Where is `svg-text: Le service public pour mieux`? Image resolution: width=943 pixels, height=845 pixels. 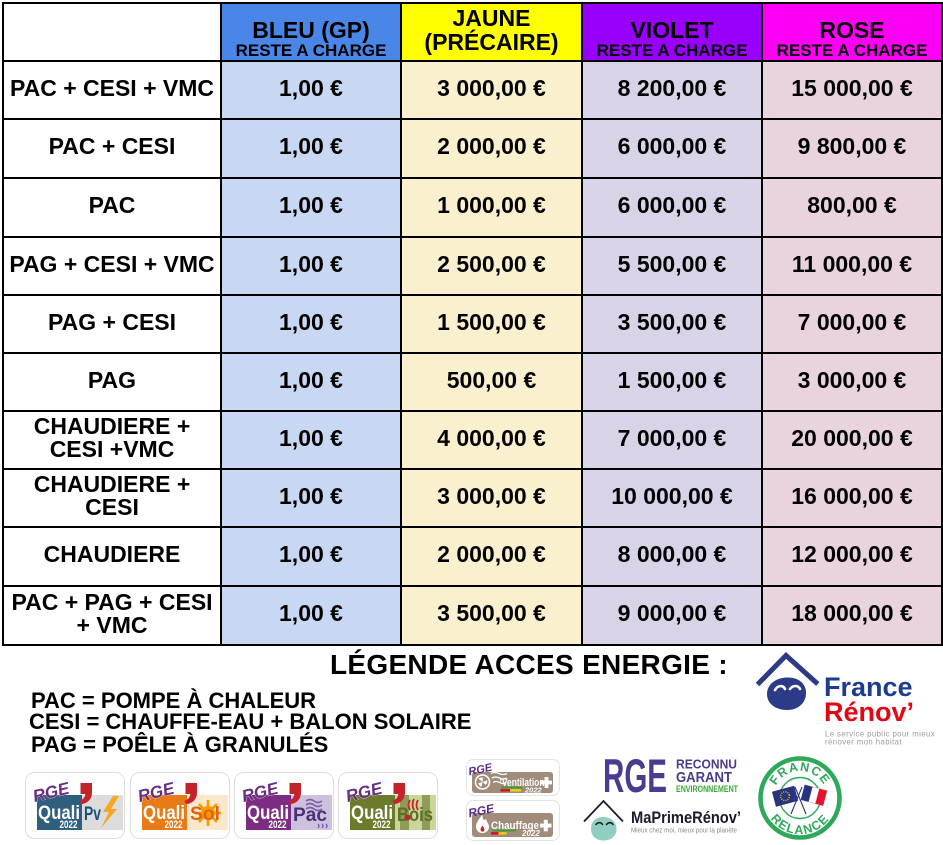
svg-text: Le service public pour mieux is located at coordinates (880, 734).